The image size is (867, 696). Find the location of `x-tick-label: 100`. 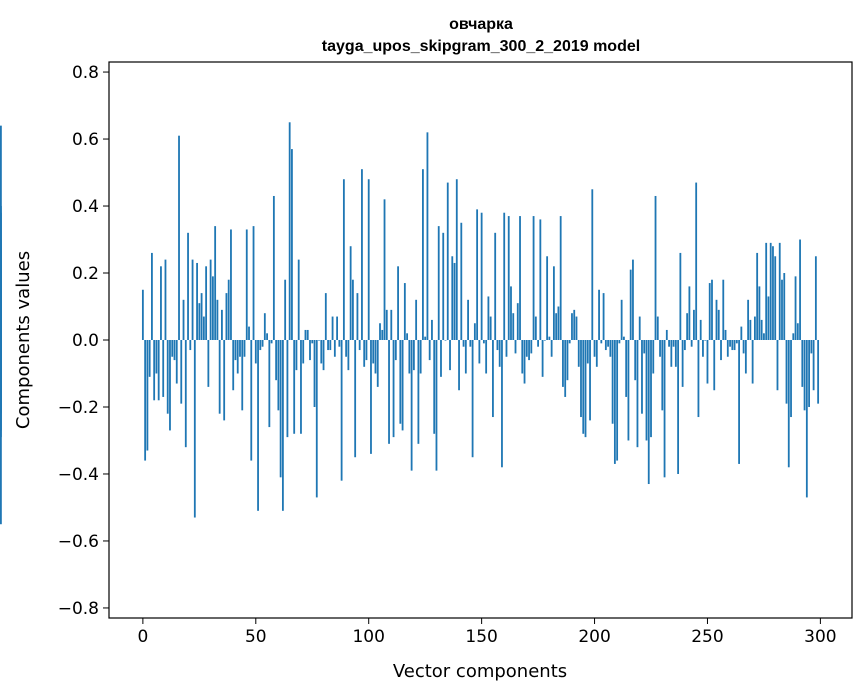

x-tick-label: 100 is located at coordinates (368, 637).